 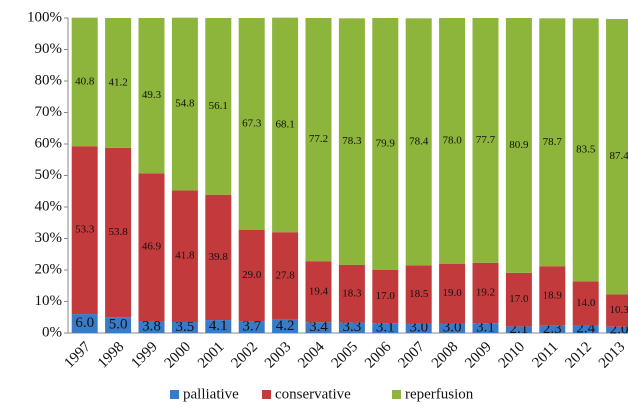 What do you see at coordinates (49, 238) in the screenshot?
I see `y-tick-label: 30%` at bounding box center [49, 238].